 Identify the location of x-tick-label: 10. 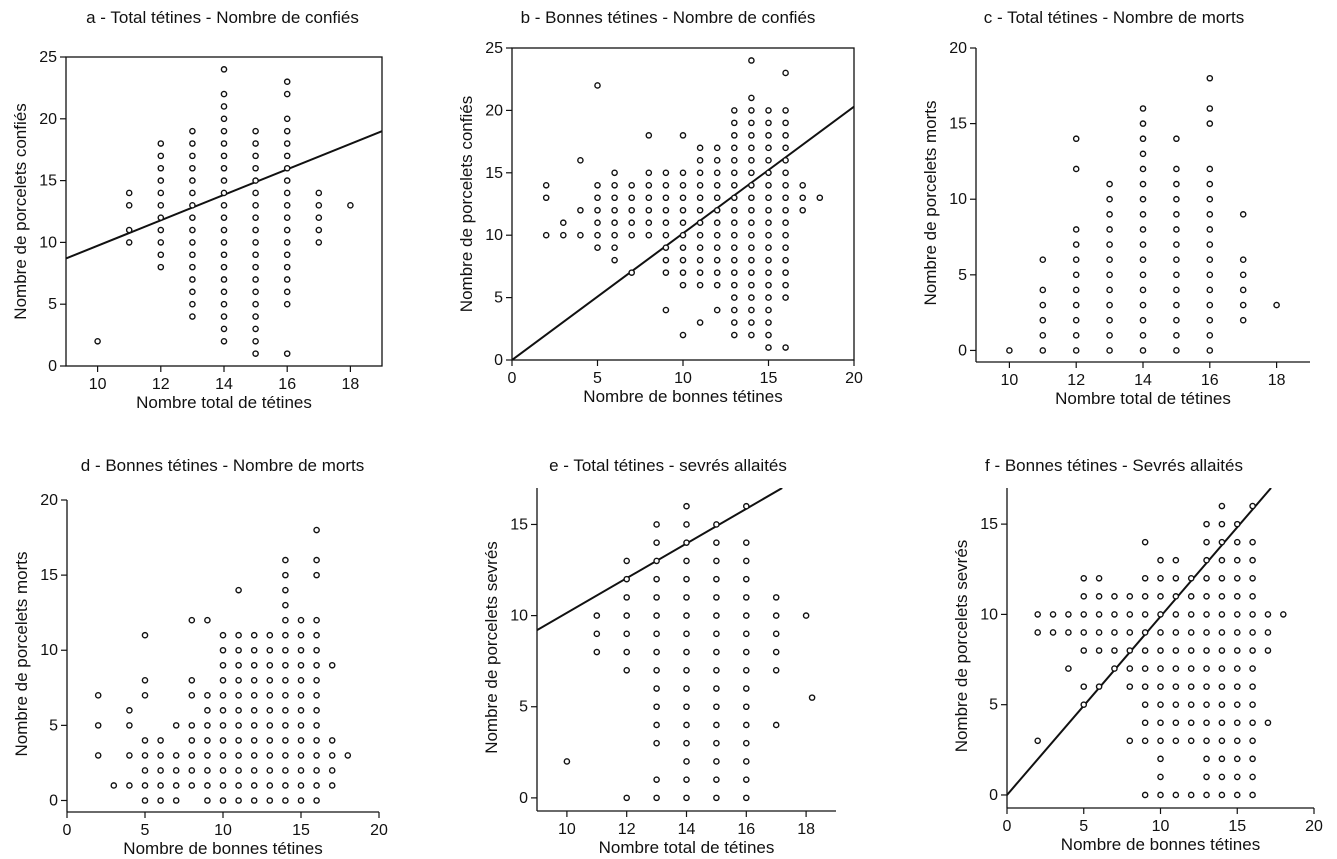
(567, 829).